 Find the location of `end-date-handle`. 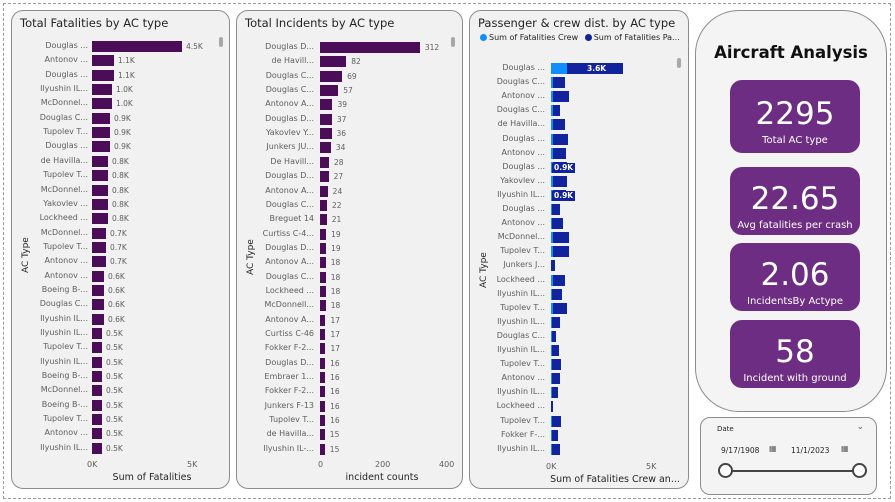

end-date-handle is located at coordinates (859, 470).